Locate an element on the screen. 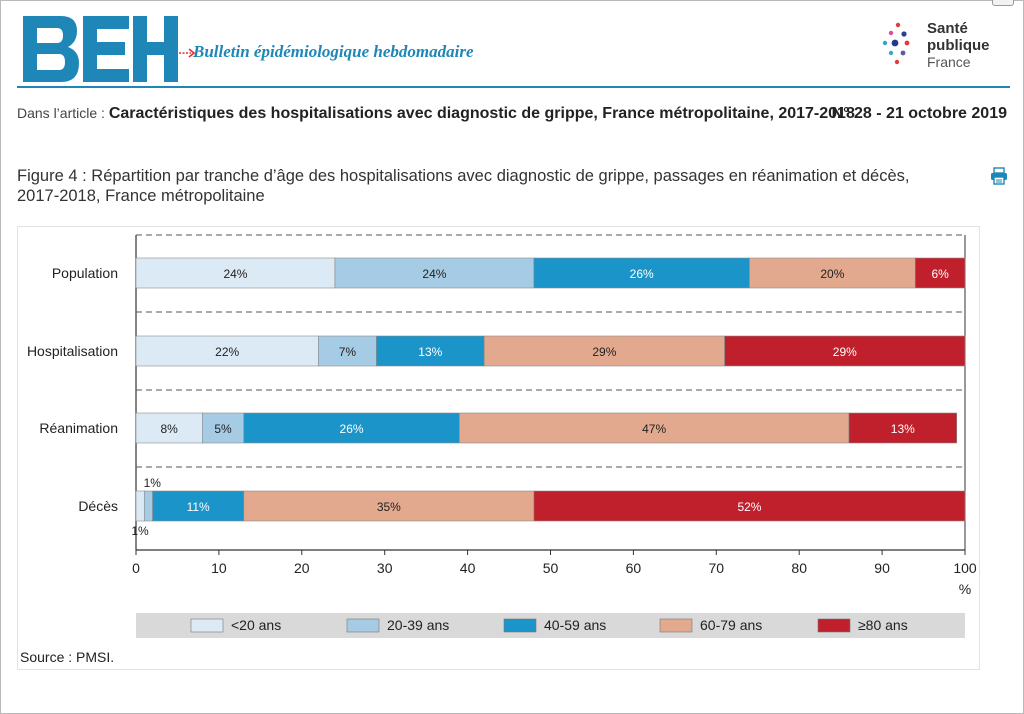  data-label: 47% is located at coordinates (654, 429).